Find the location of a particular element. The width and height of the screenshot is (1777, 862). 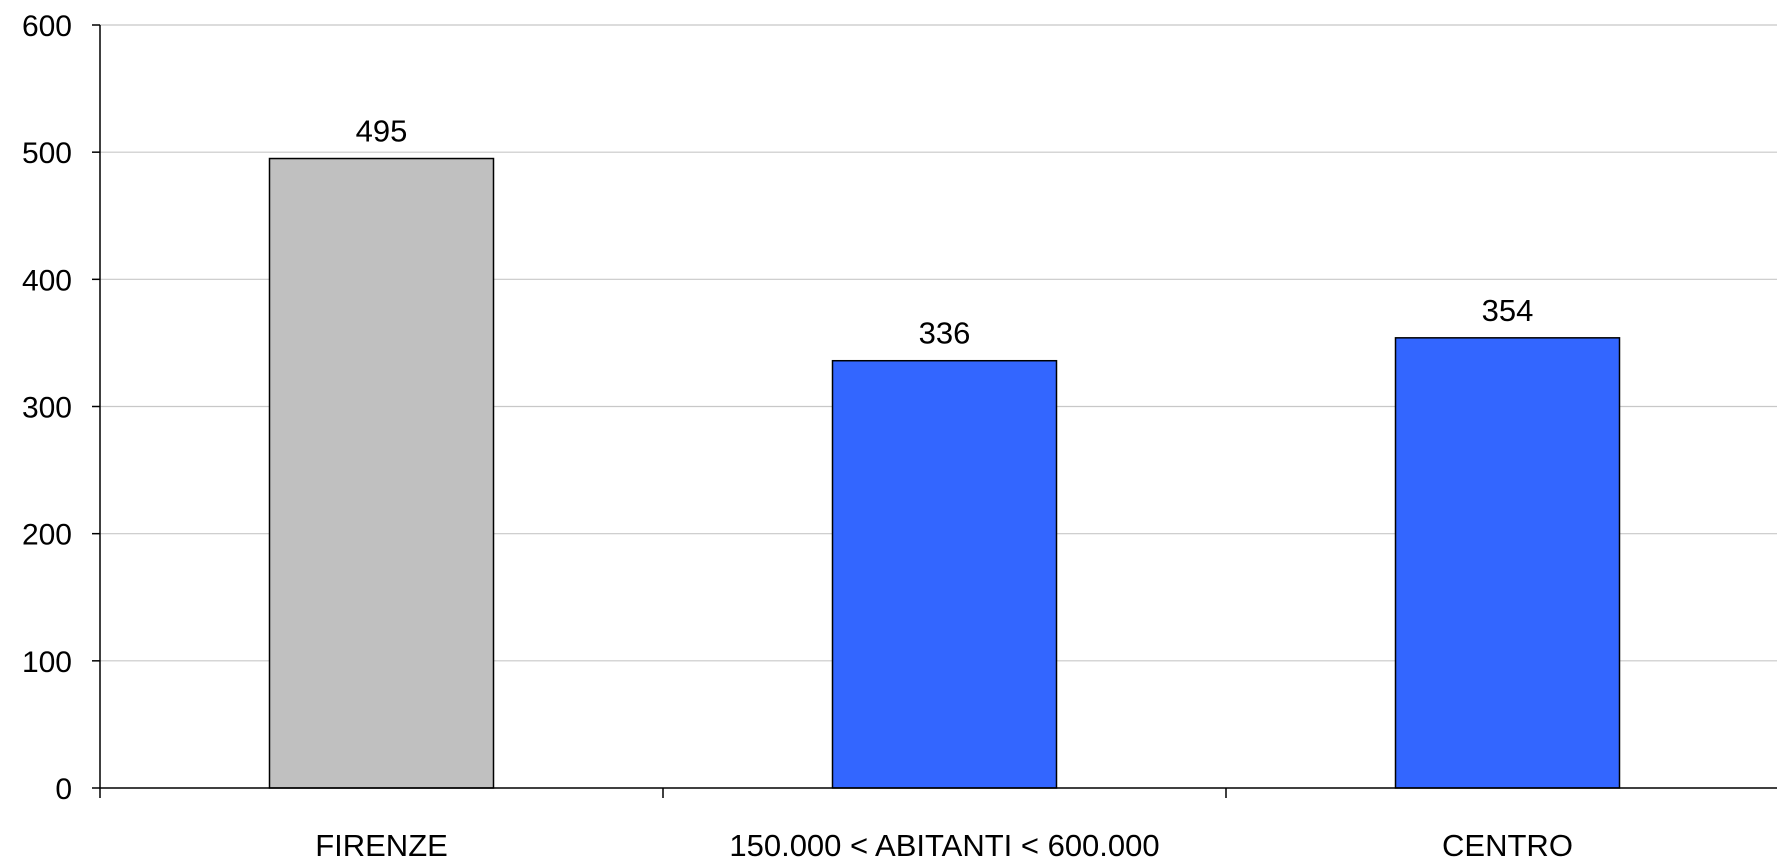

y-tick-label: 0 is located at coordinates (63, 789).